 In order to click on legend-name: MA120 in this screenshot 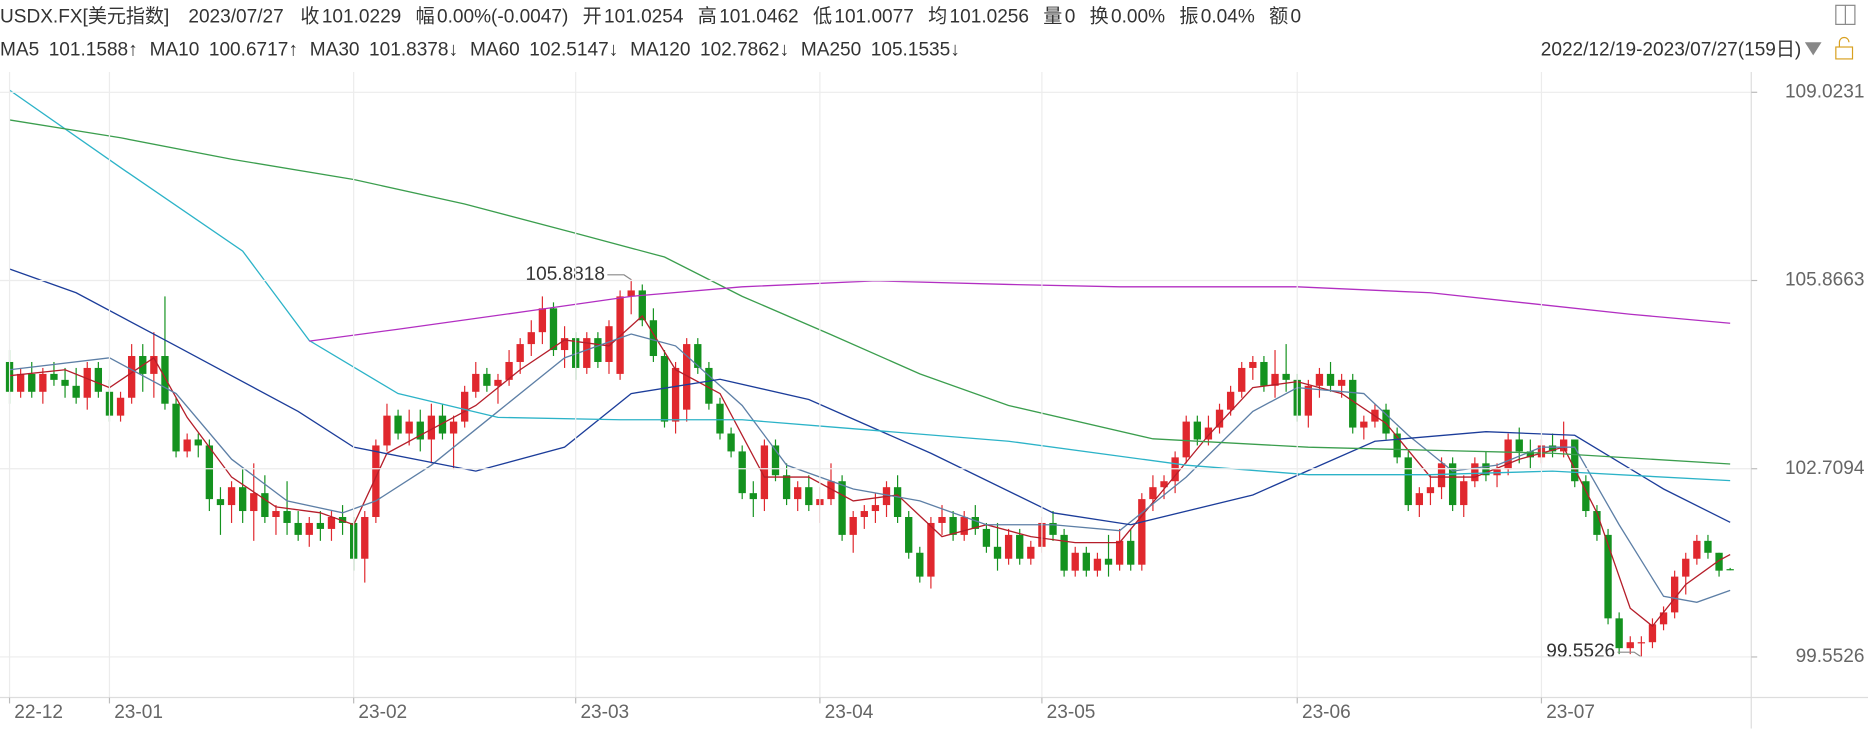, I will do `click(660, 50)`.